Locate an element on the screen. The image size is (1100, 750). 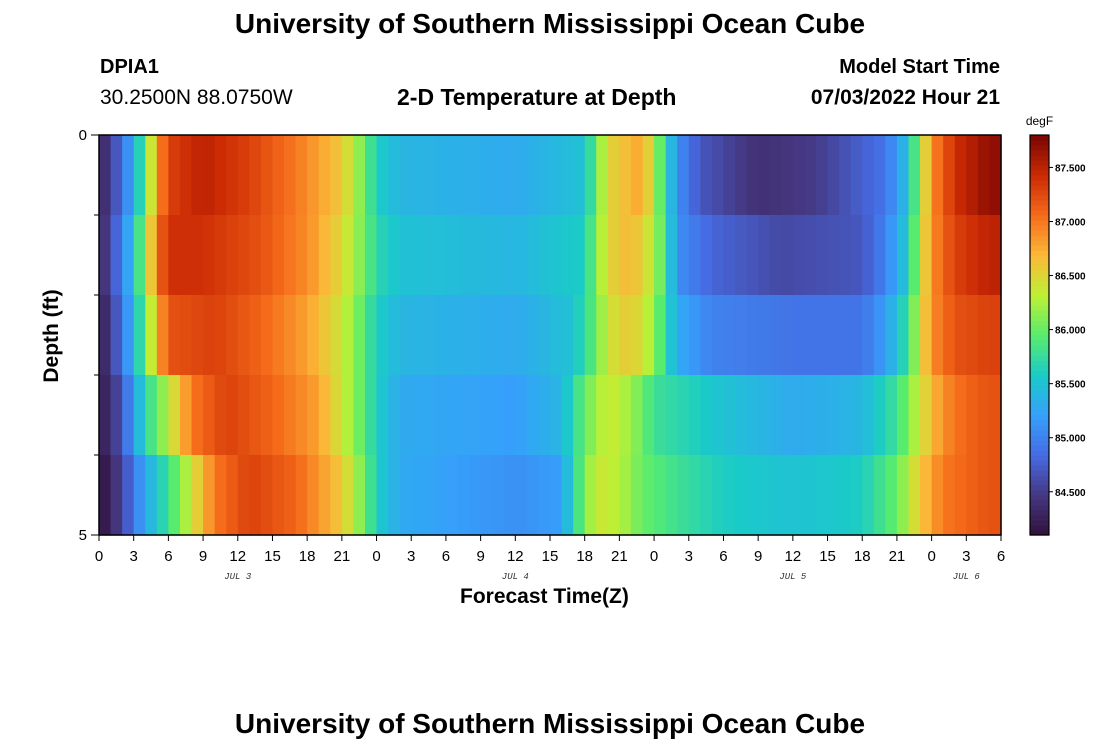
x-axis-label: Forecast Time(Z) is located at coordinates (544, 596).